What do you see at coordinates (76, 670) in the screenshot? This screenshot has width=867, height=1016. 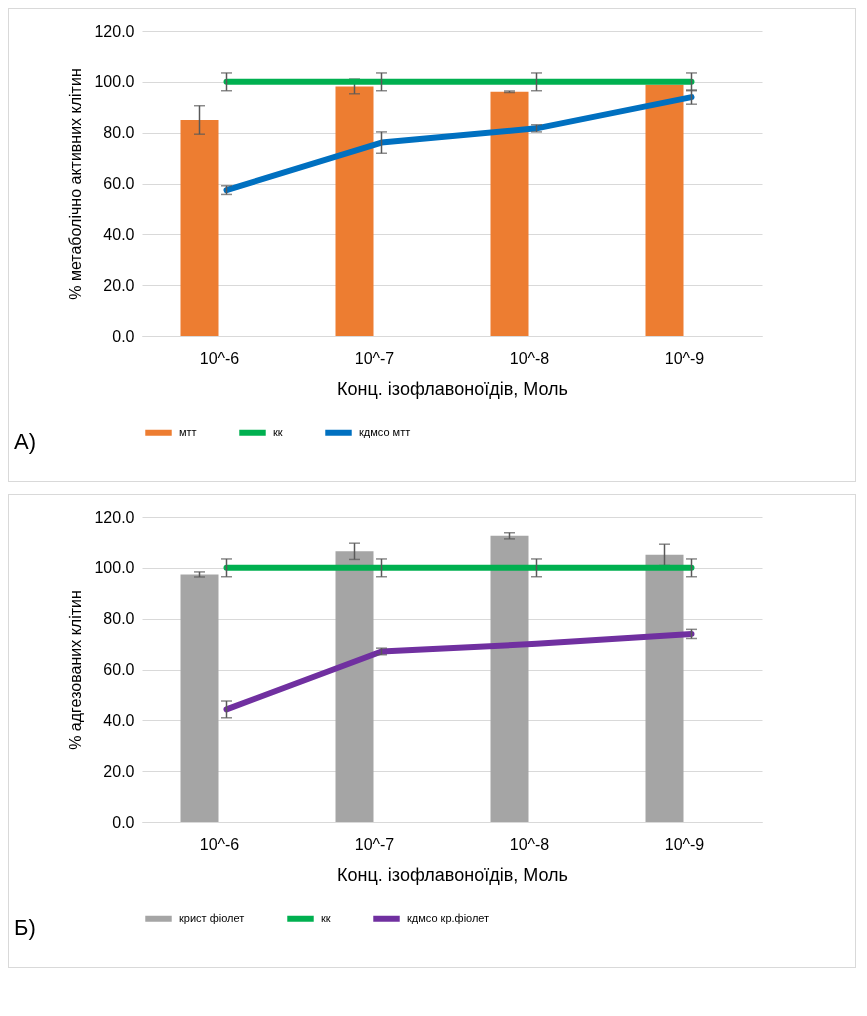 I see `y-axis-title: % адгезованих клітин` at bounding box center [76, 670].